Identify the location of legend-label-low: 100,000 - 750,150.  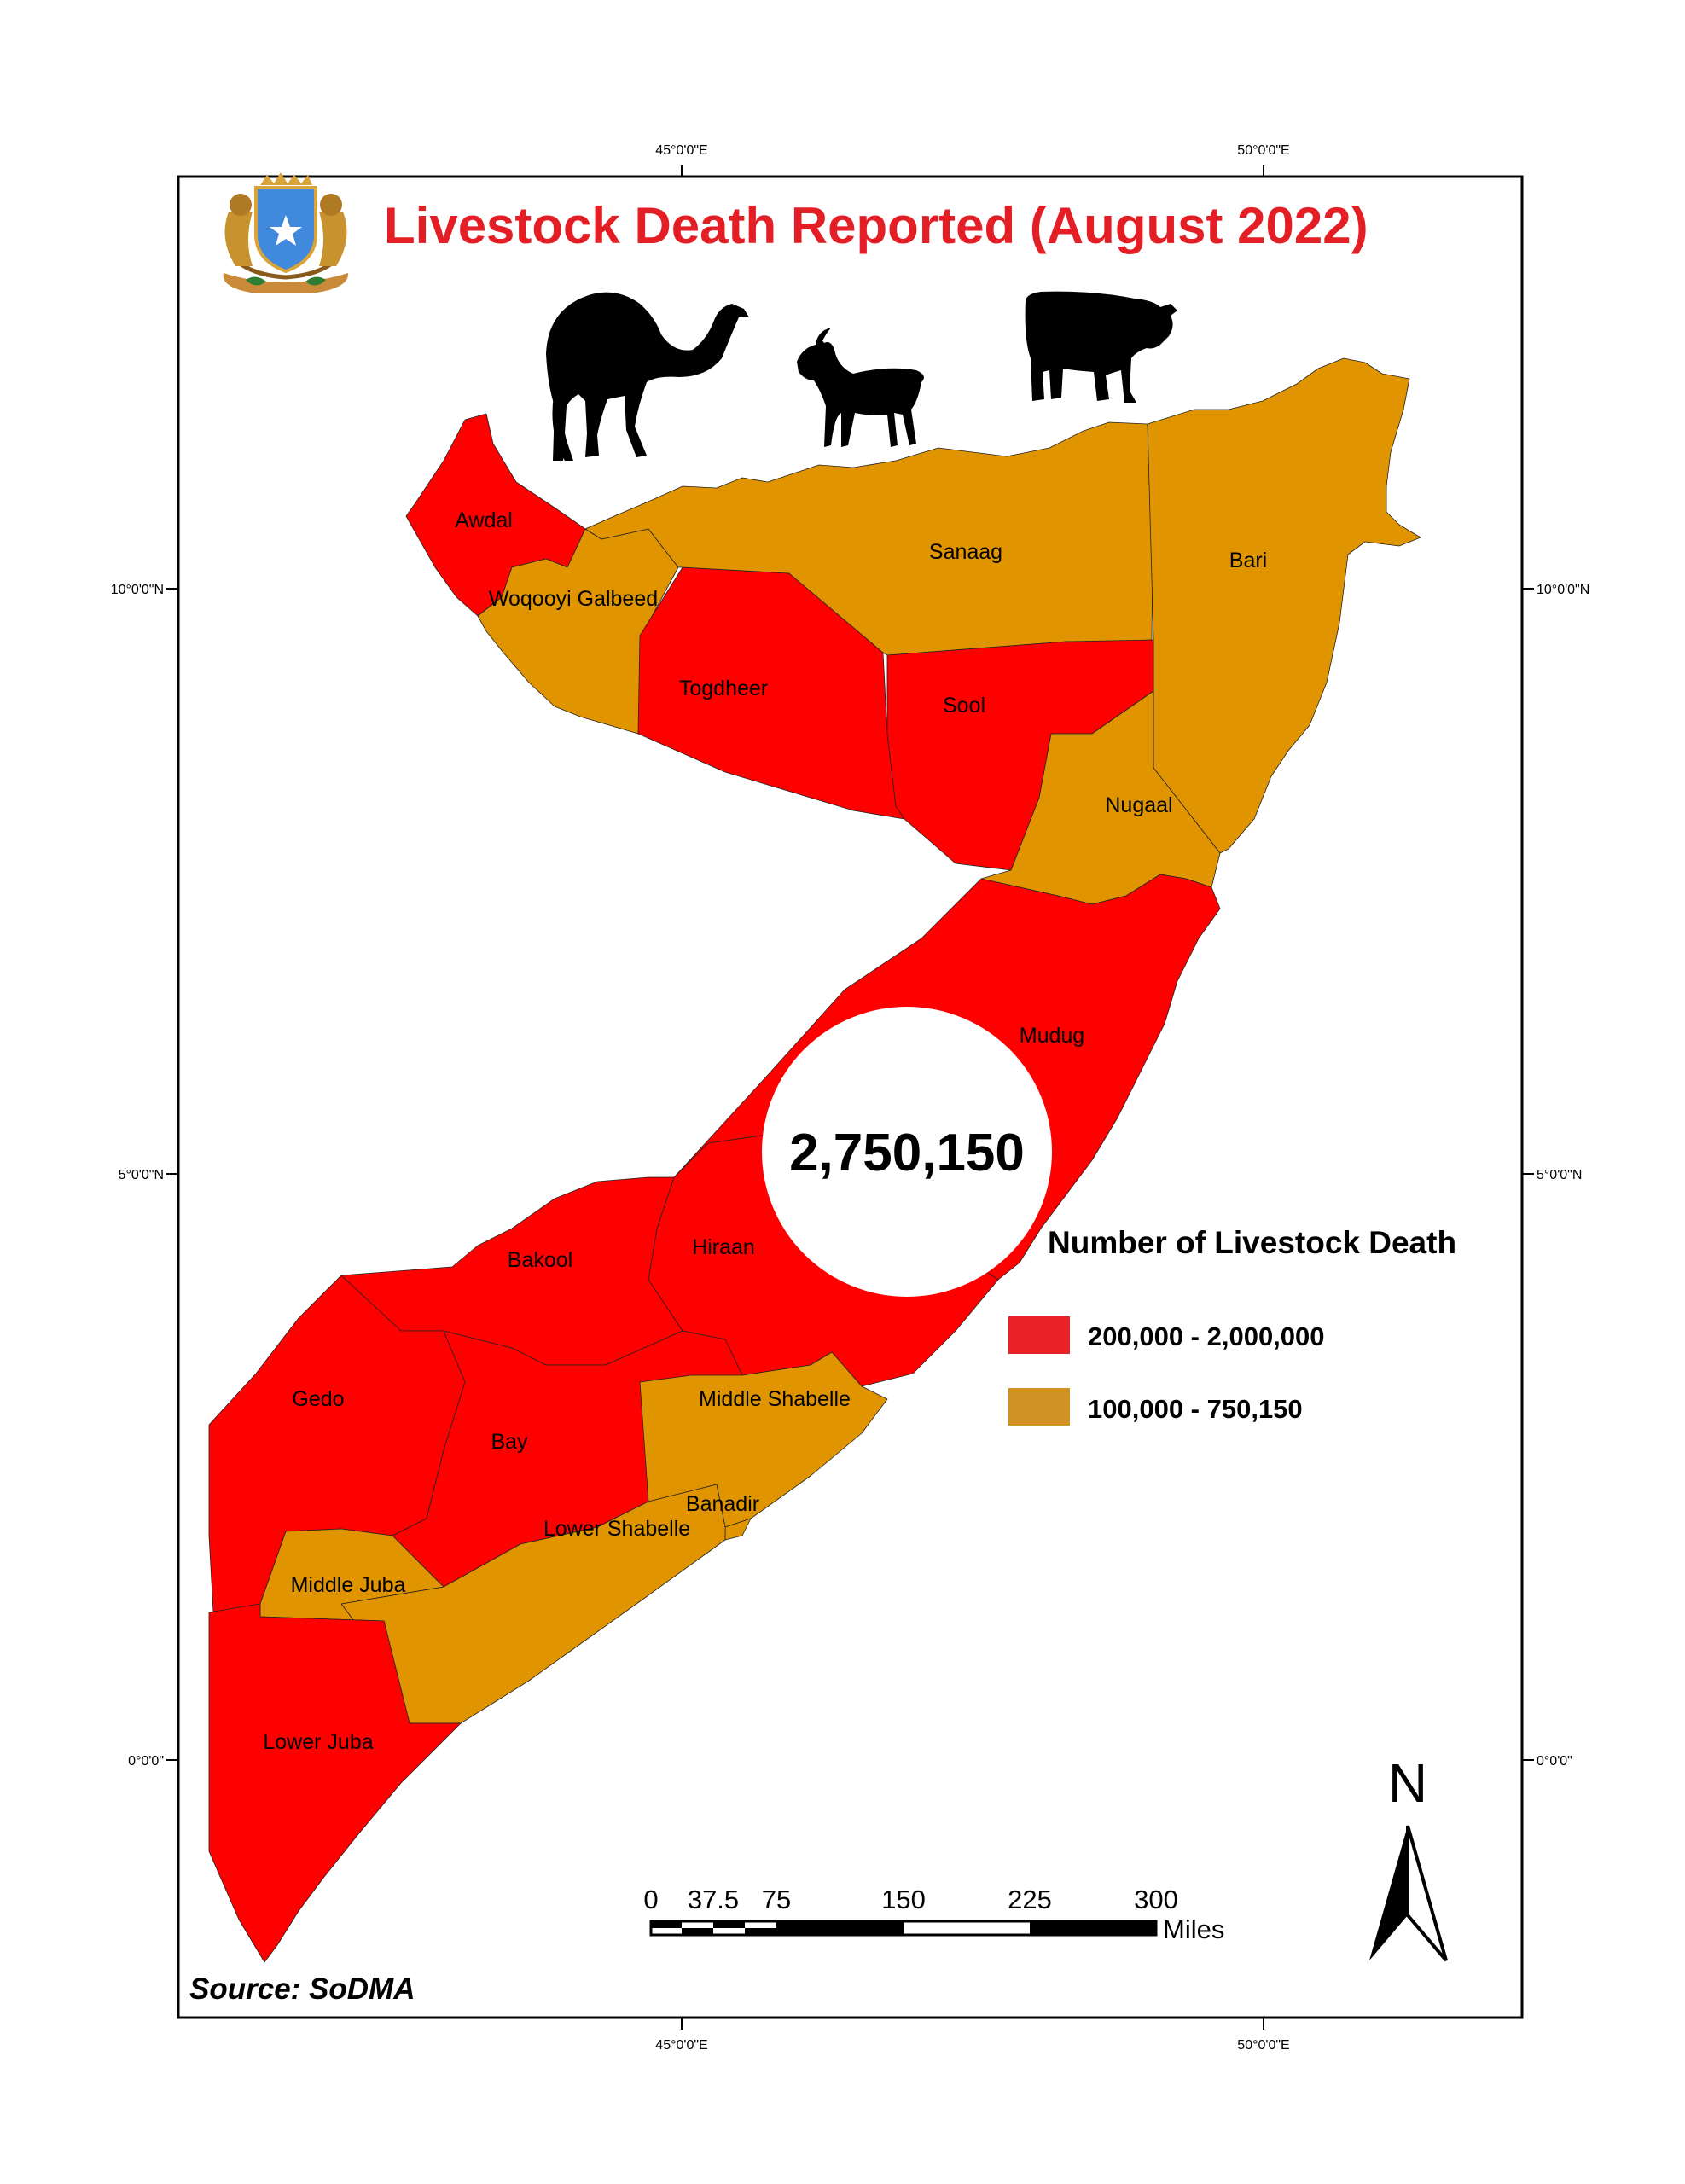
(1195, 1409).